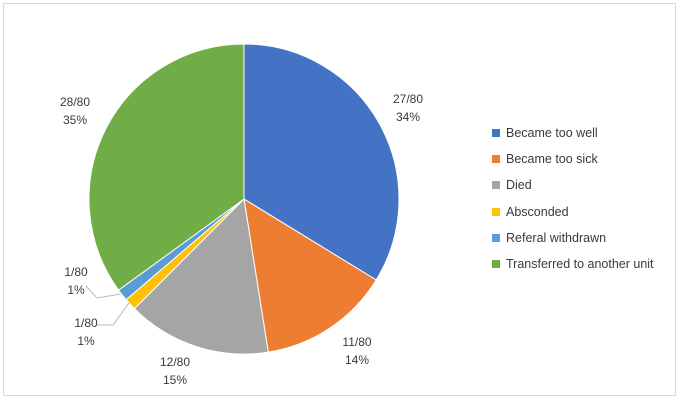 The image size is (681, 401). What do you see at coordinates (552, 159) in the screenshot?
I see `legend-label: Became too sick` at bounding box center [552, 159].